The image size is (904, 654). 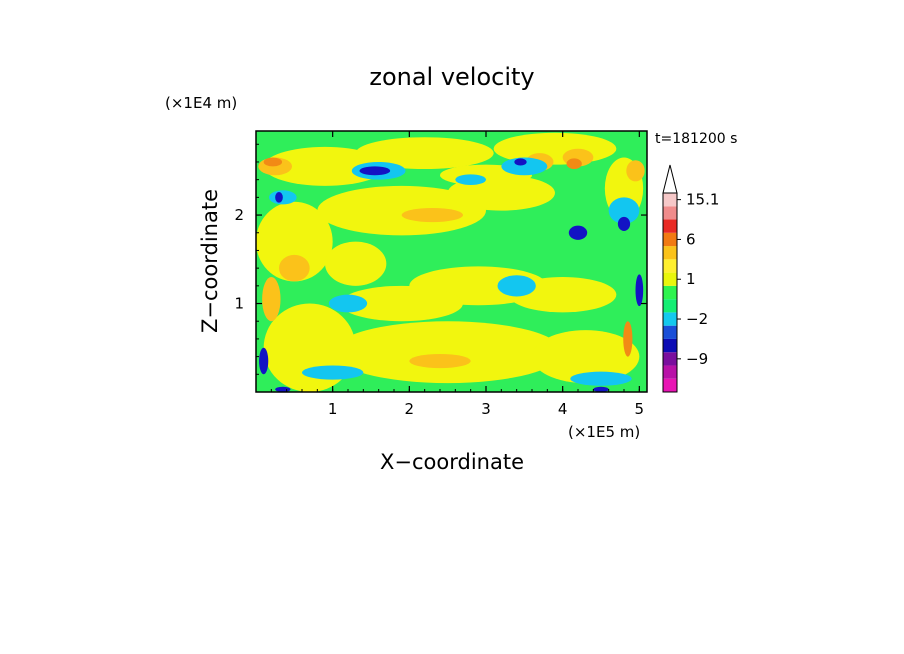 What do you see at coordinates (604, 432) in the screenshot?
I see `x-scale-label: (×1E5 m)` at bounding box center [604, 432].